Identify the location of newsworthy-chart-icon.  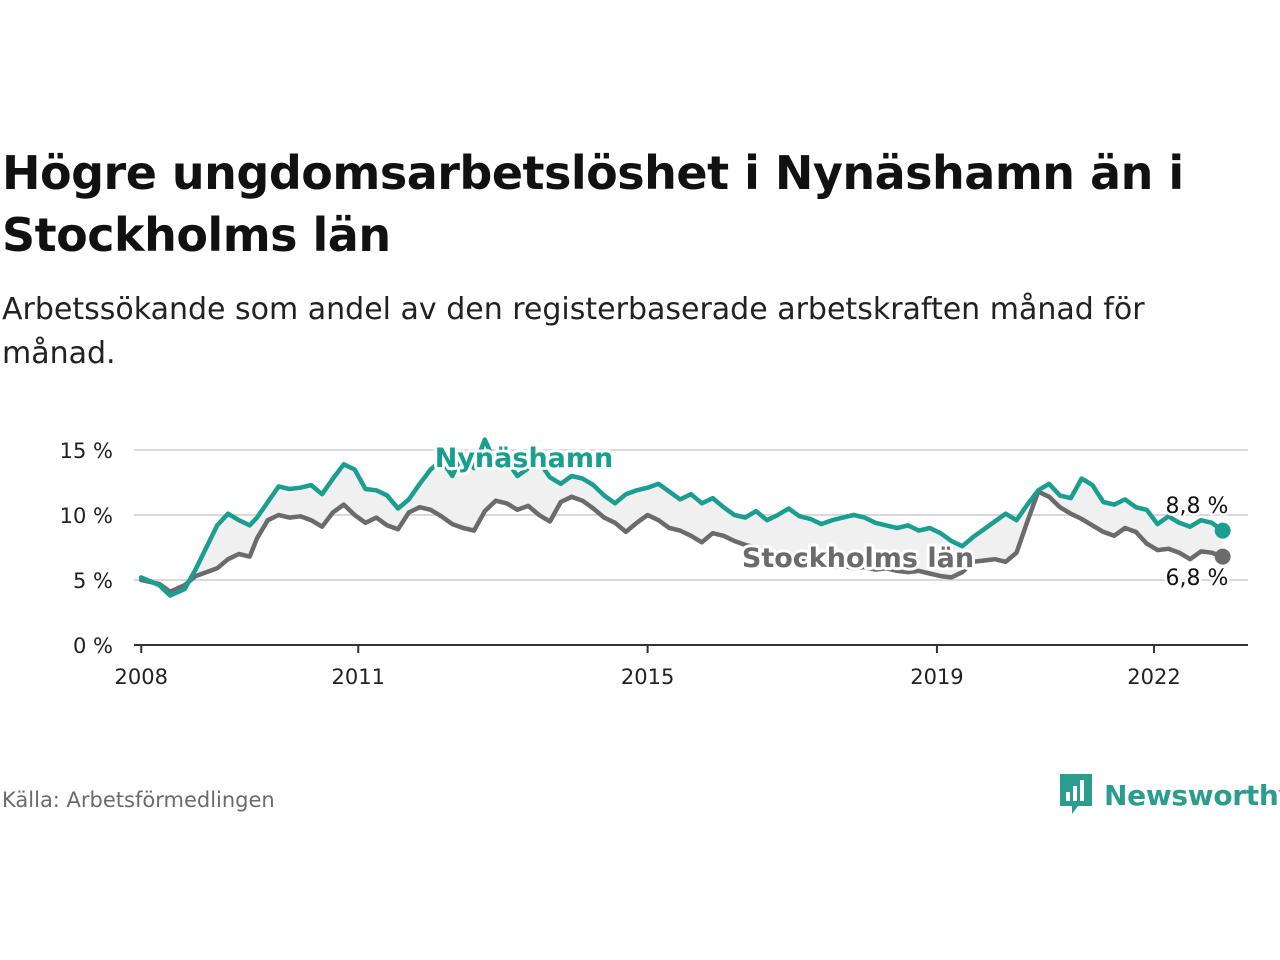
(1076, 794).